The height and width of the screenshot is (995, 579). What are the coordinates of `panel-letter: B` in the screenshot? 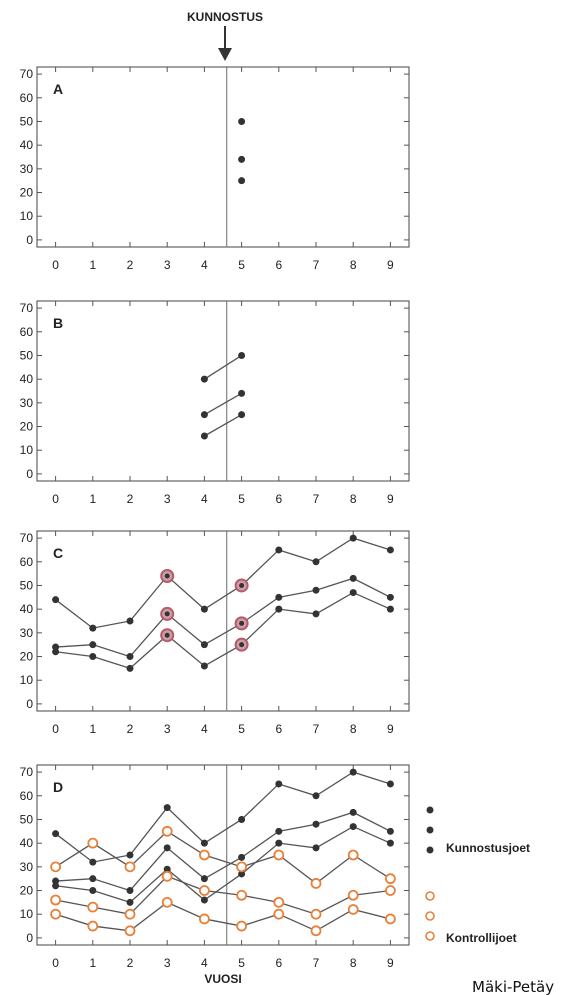 It's located at (58, 323).